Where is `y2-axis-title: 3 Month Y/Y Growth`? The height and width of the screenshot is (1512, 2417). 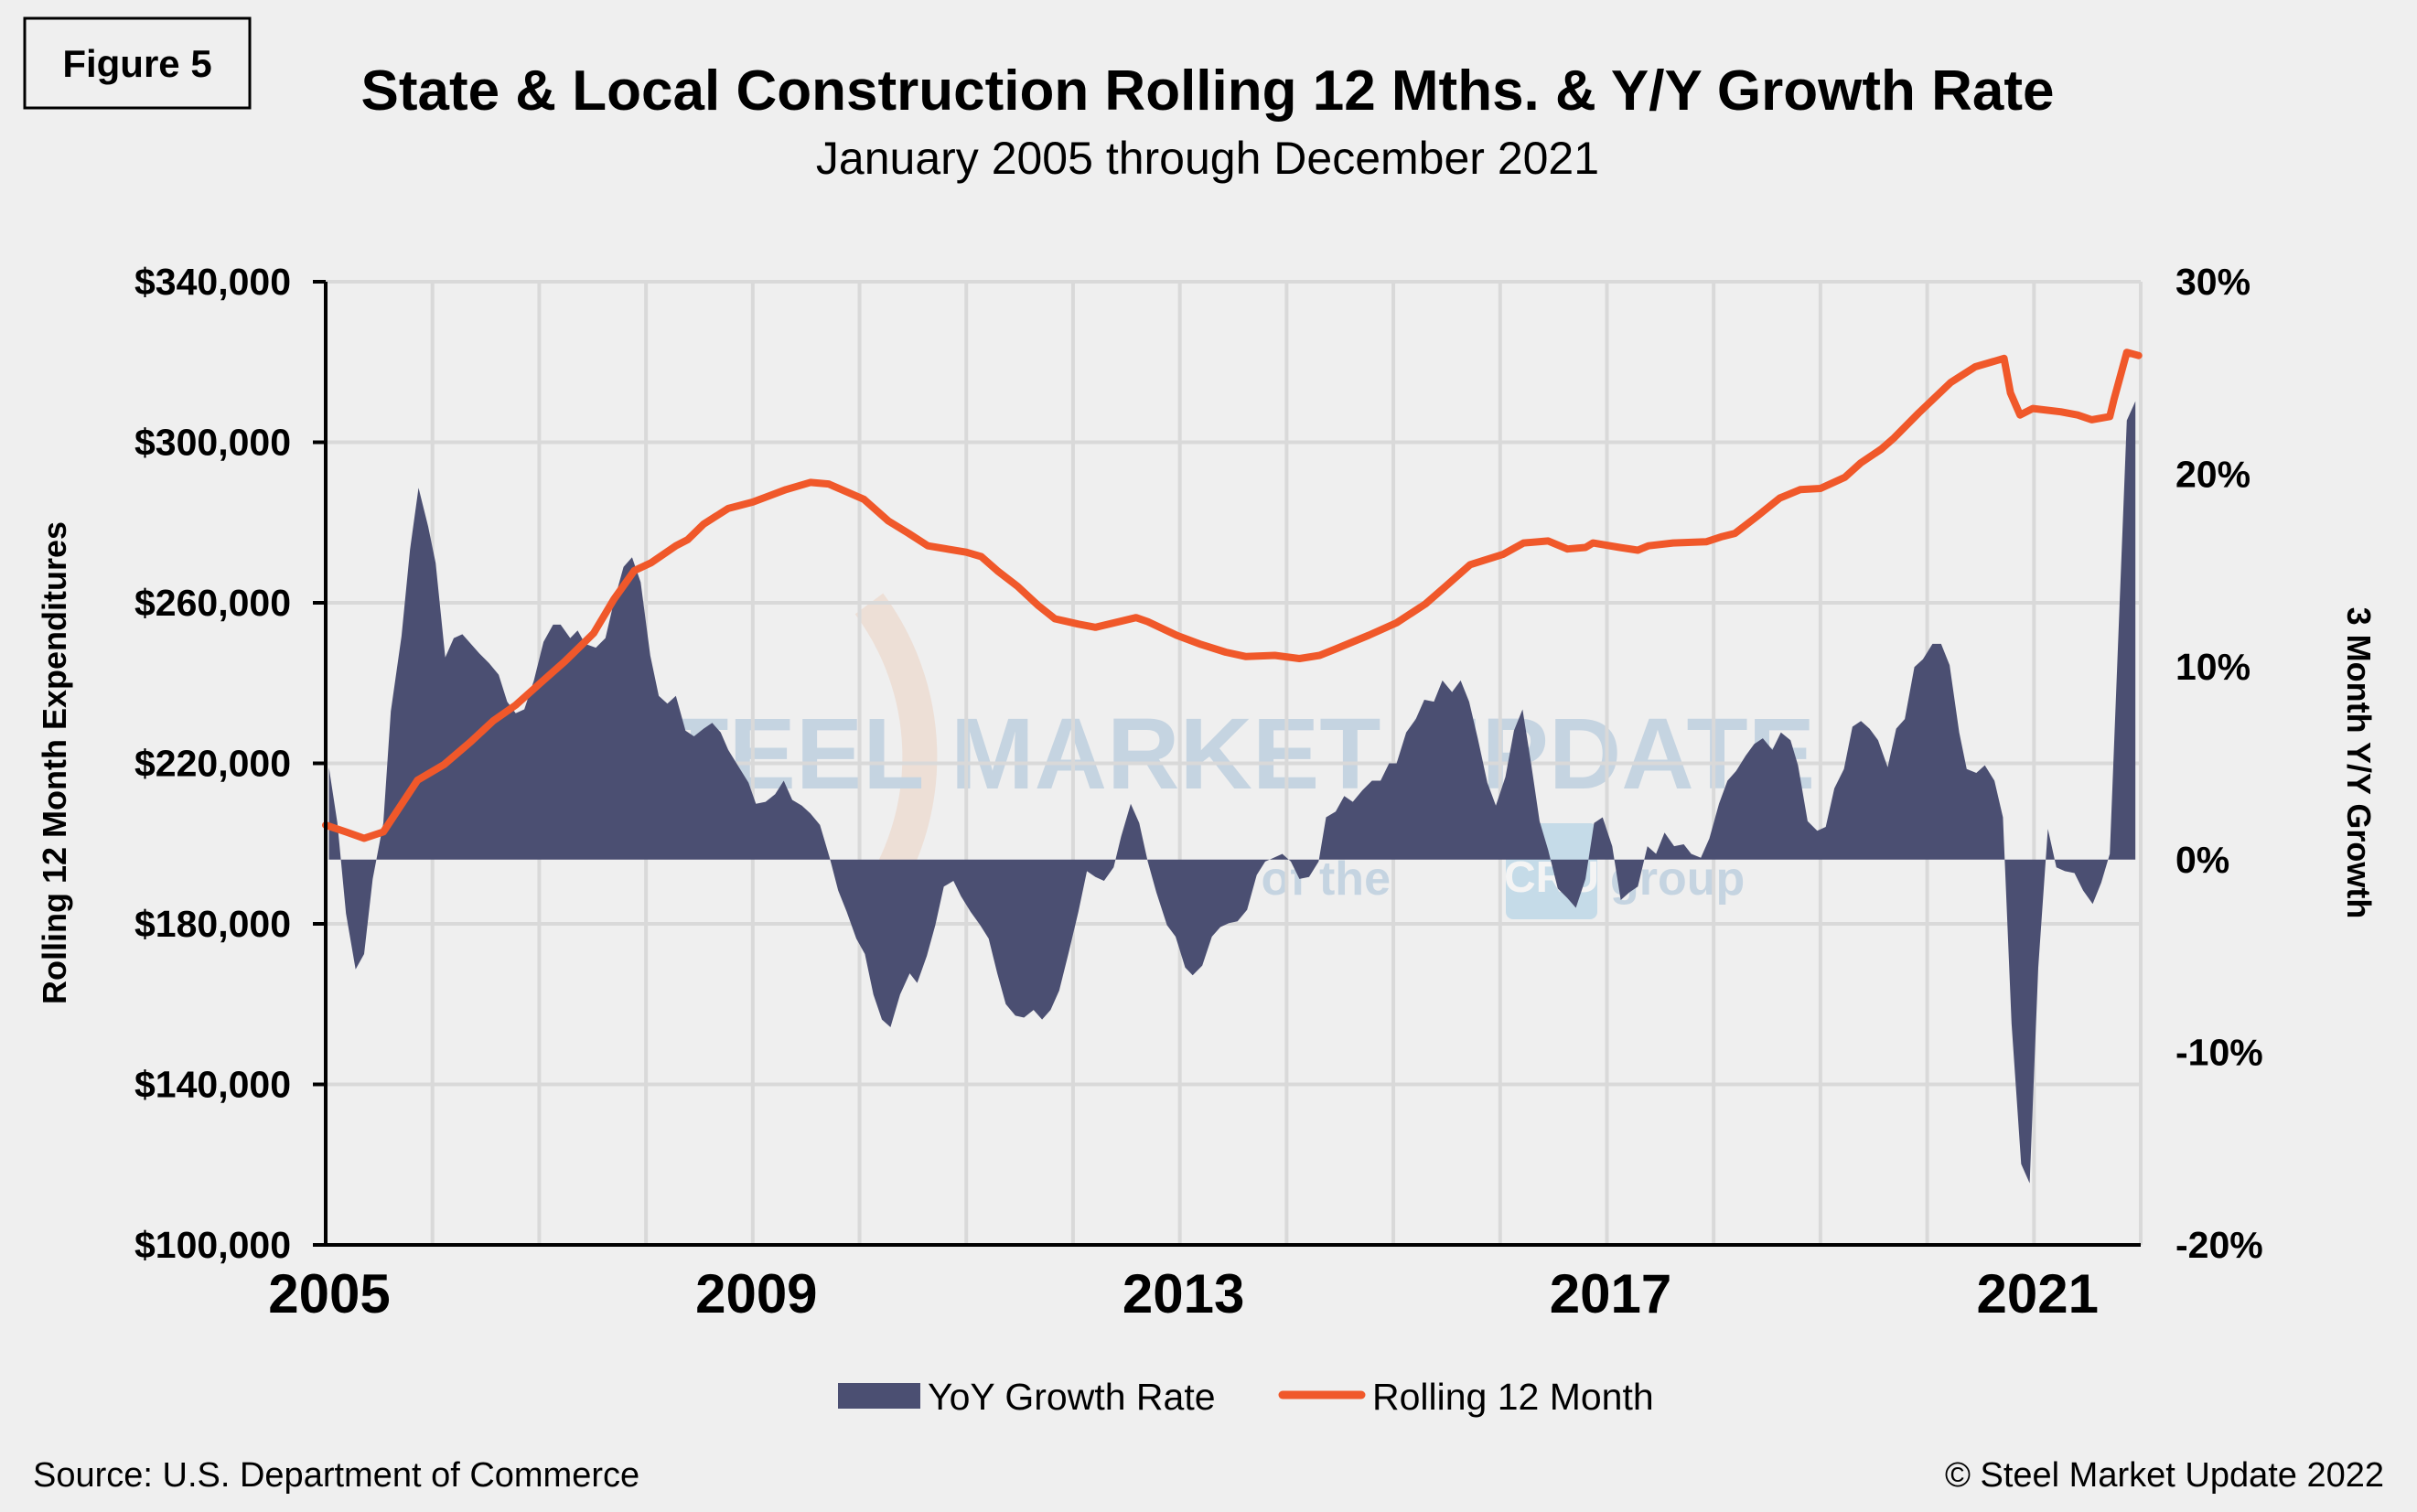 y2-axis-title: 3 Month Y/Y Growth is located at coordinates (2359, 763).